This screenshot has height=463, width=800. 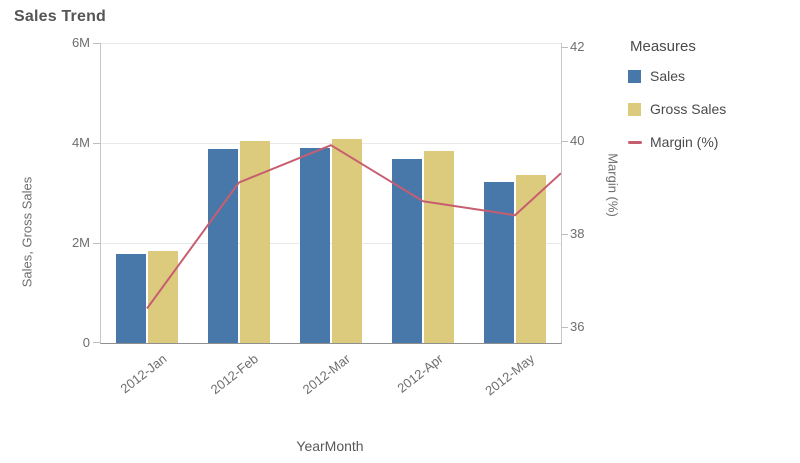 What do you see at coordinates (347, 241) in the screenshot?
I see `bar-gross-sales-2012-mar` at bounding box center [347, 241].